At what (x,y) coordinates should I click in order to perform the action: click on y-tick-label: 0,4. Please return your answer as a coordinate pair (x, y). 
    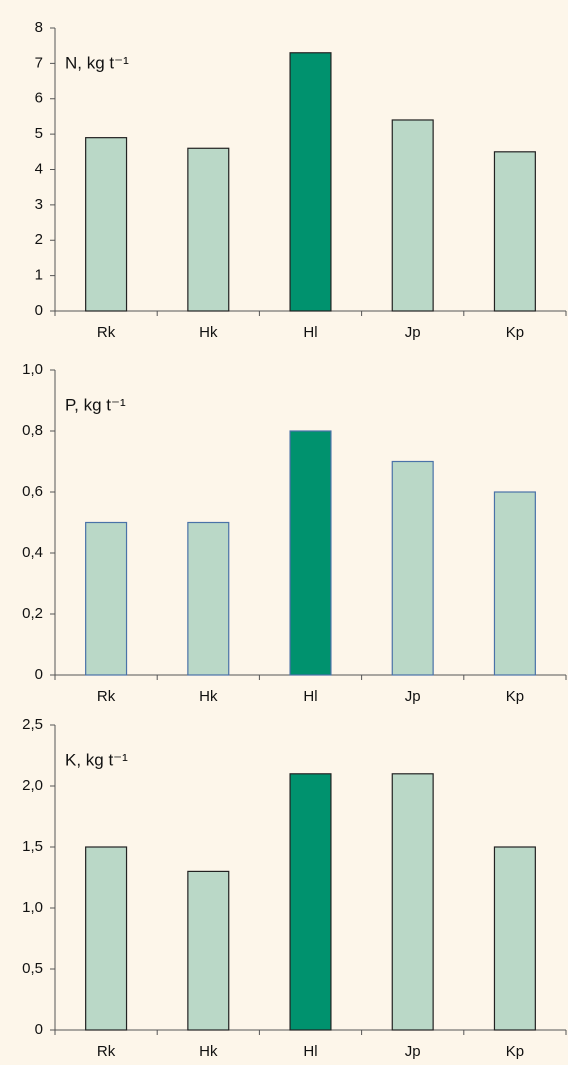
    Looking at the image, I should click on (32, 552).